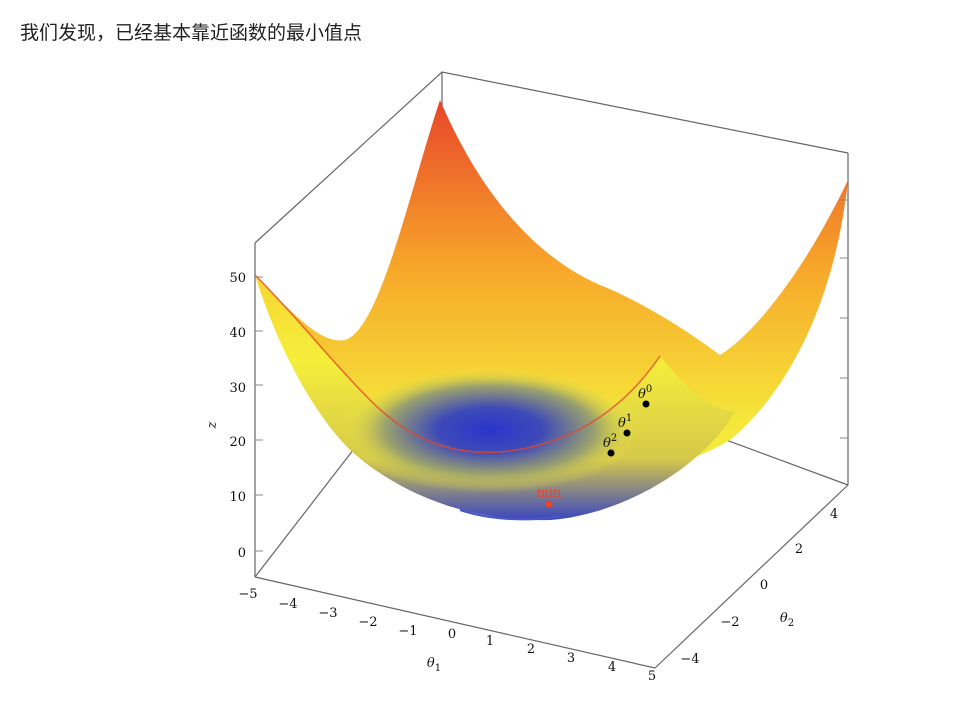 The width and height of the screenshot is (953, 703). Describe the element at coordinates (237, 416) in the screenshot. I see `z-tick-labels: 50 40 30 20 10 0` at that location.